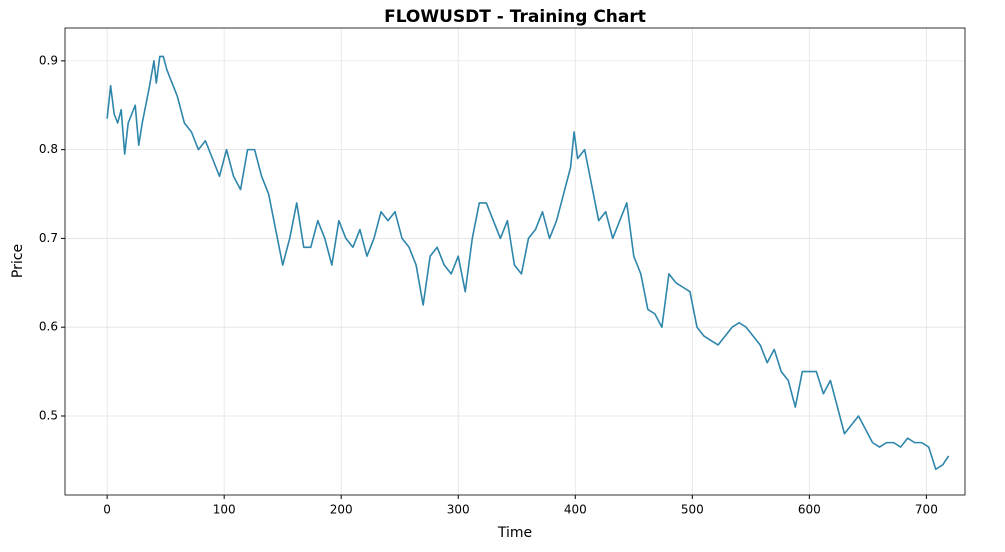 Image resolution: width=1005 pixels, height=552 pixels. What do you see at coordinates (48, 238) in the screenshot?
I see `y-tick-label: 0.7` at bounding box center [48, 238].